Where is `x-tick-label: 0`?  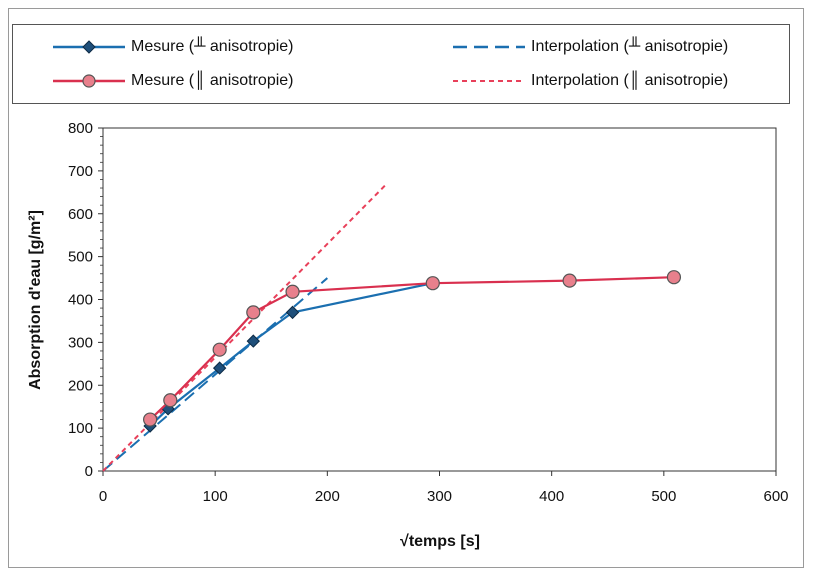
x-tick-label: 0 is located at coordinates (103, 496).